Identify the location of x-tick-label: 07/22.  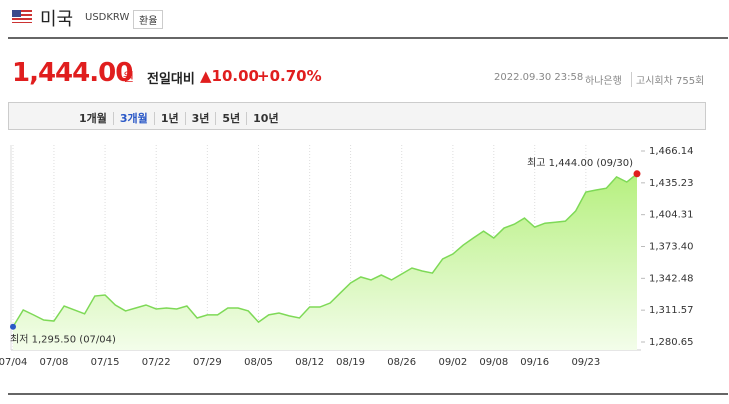
(156, 362).